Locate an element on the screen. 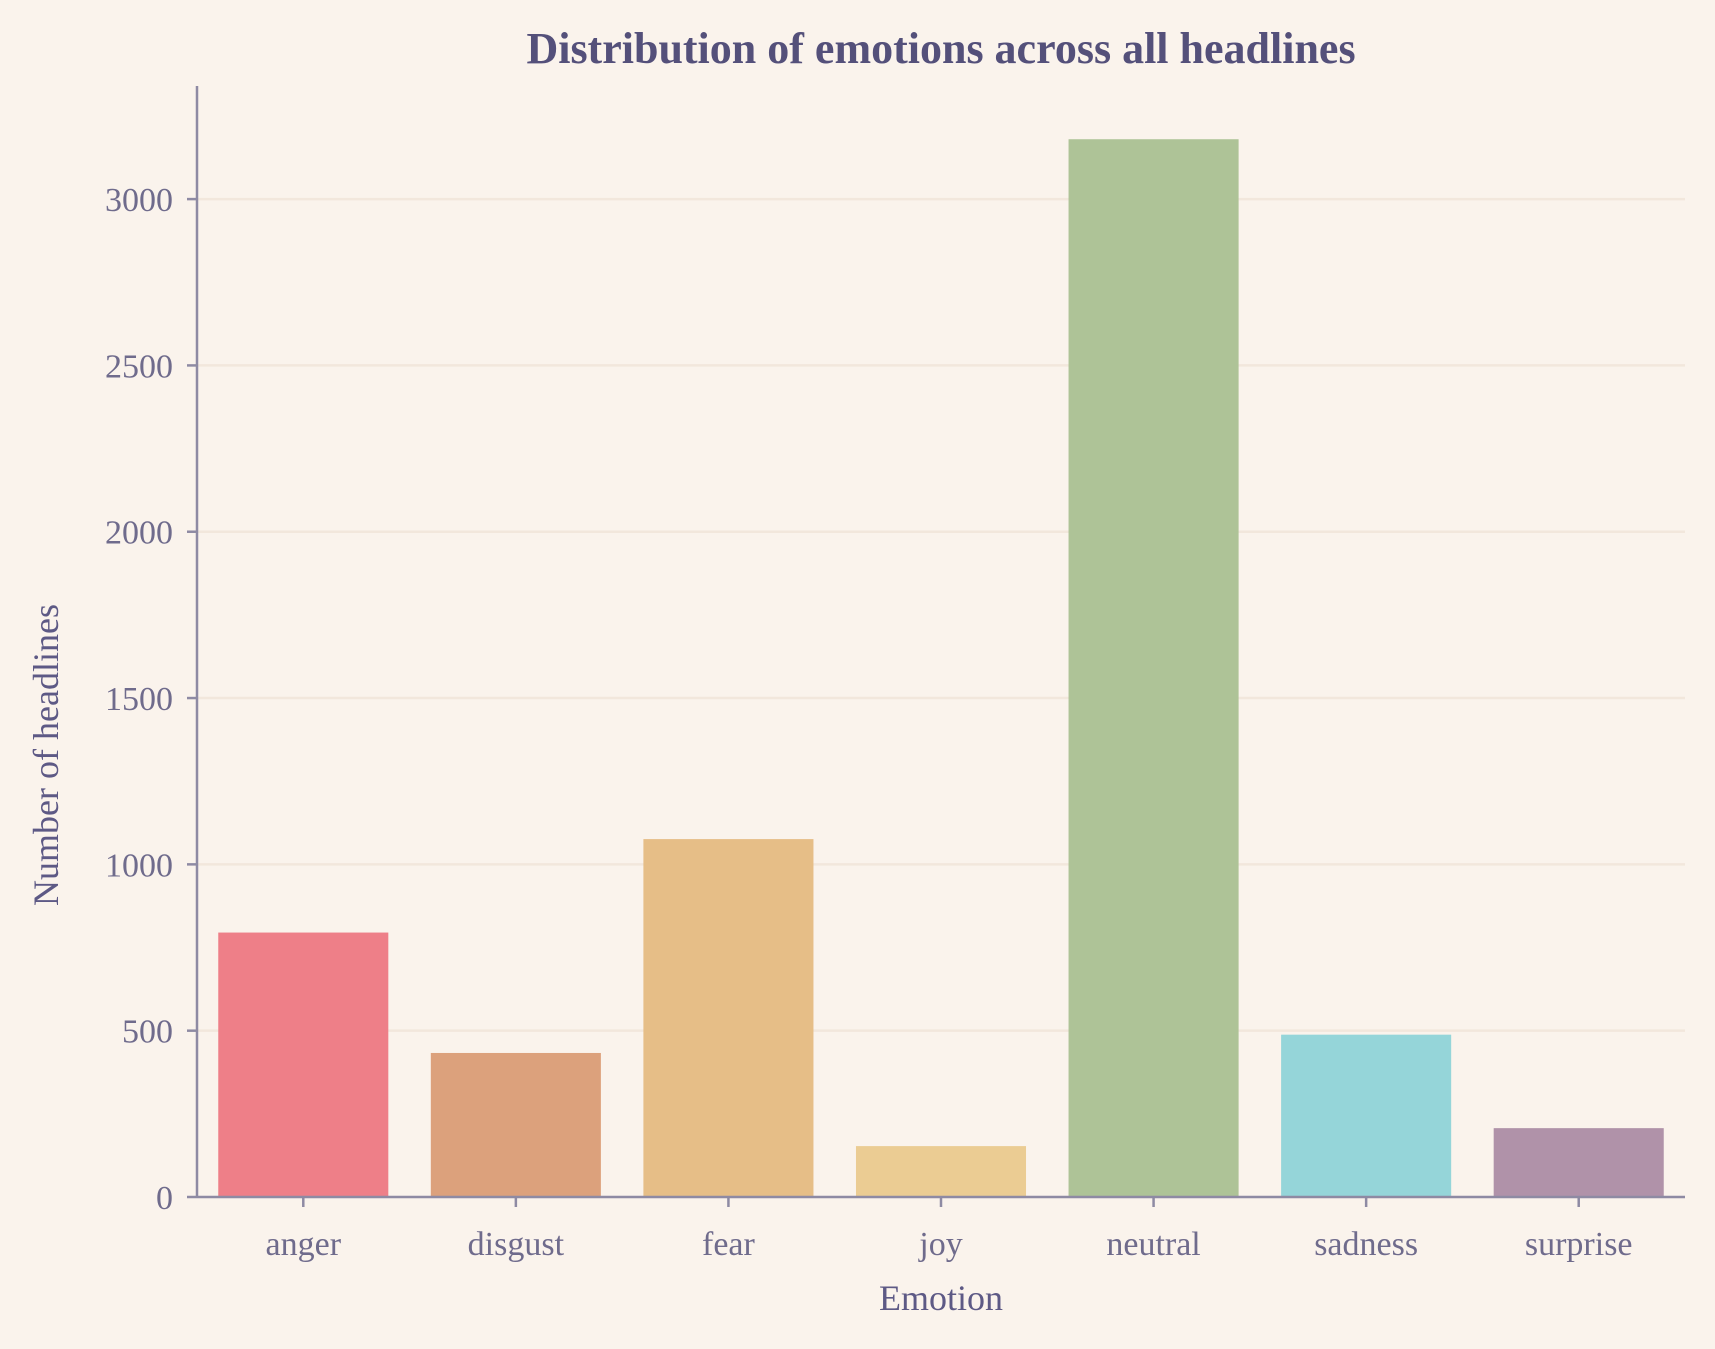 Image resolution: width=1715 pixels, height=1349 pixels. bar-fear is located at coordinates (728, 1018).